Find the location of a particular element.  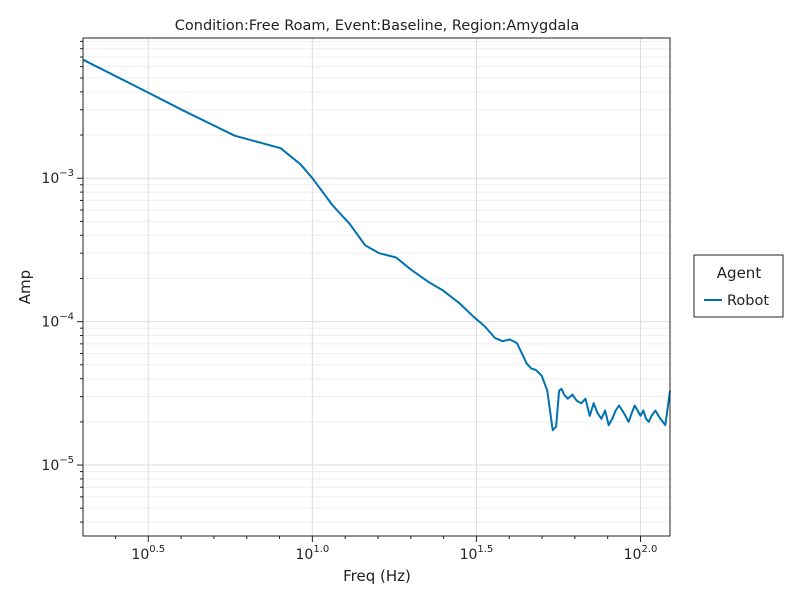

x-tick-label: 102.0 is located at coordinates (641, 553).